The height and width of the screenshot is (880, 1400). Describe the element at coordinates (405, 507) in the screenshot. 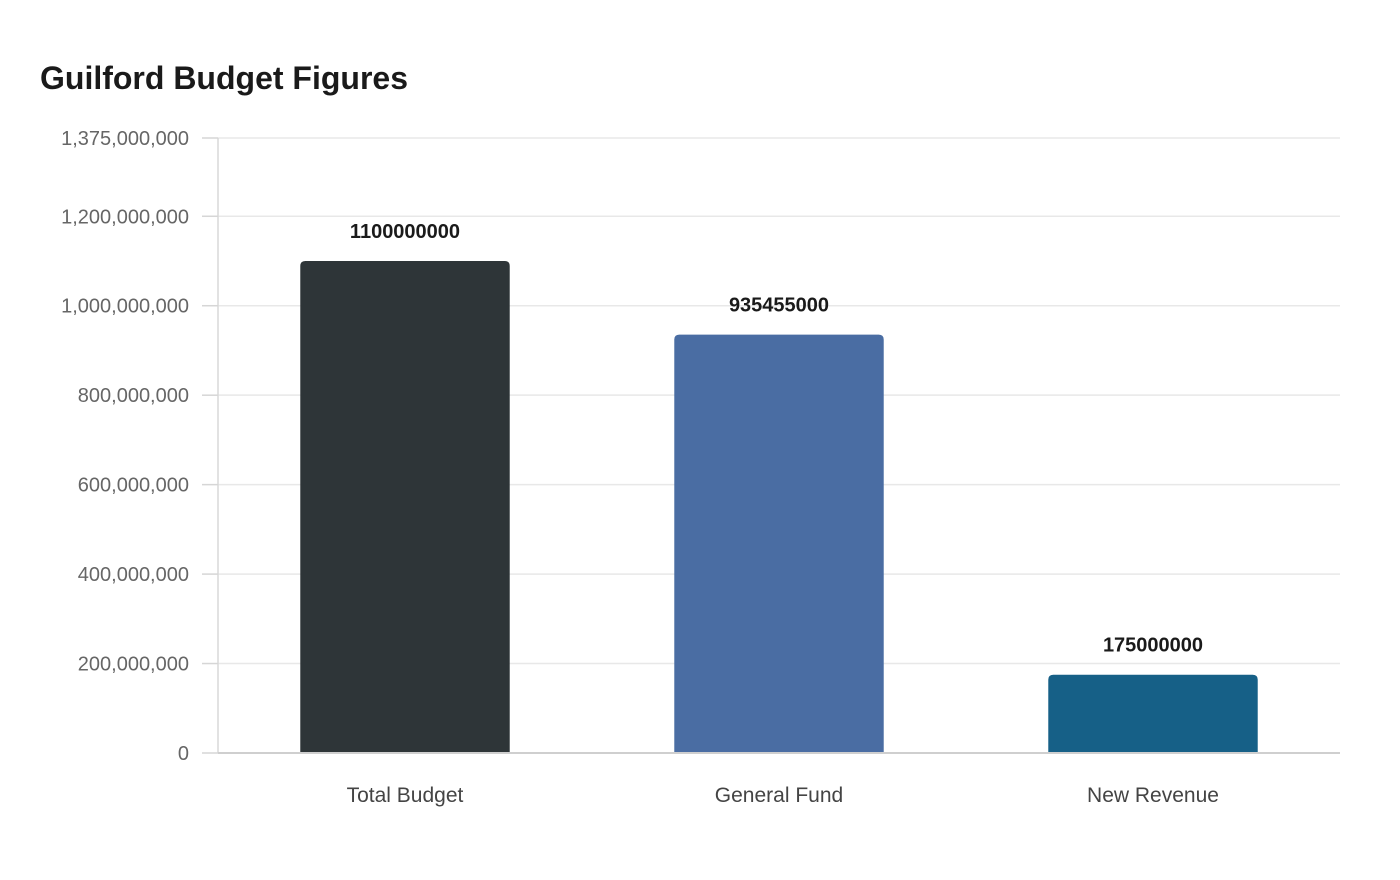

I see `bar-total-budget` at that location.